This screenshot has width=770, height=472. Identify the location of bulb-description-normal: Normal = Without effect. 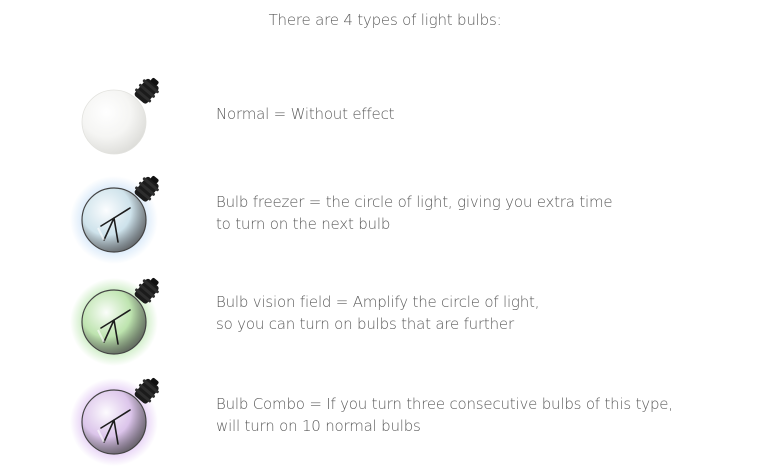
(305, 114).